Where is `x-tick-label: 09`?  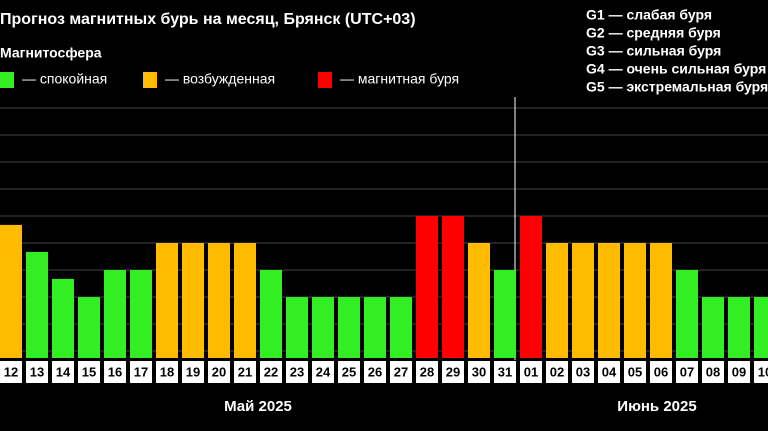
x-tick-label: 09 is located at coordinates (739, 371).